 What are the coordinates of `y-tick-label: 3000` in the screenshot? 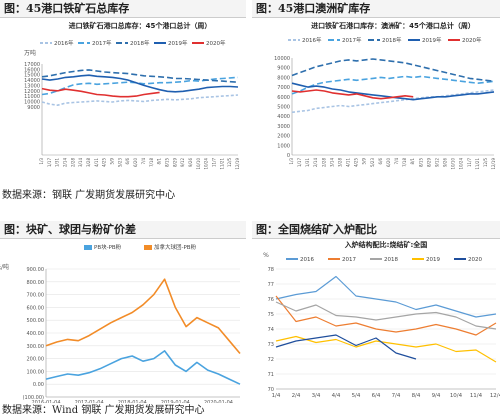 It's located at (283, 127).